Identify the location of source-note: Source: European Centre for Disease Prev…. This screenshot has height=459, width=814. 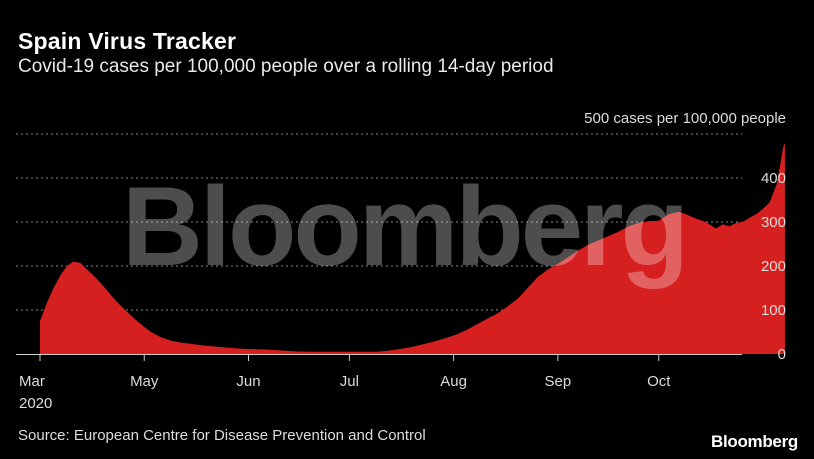
(222, 435).